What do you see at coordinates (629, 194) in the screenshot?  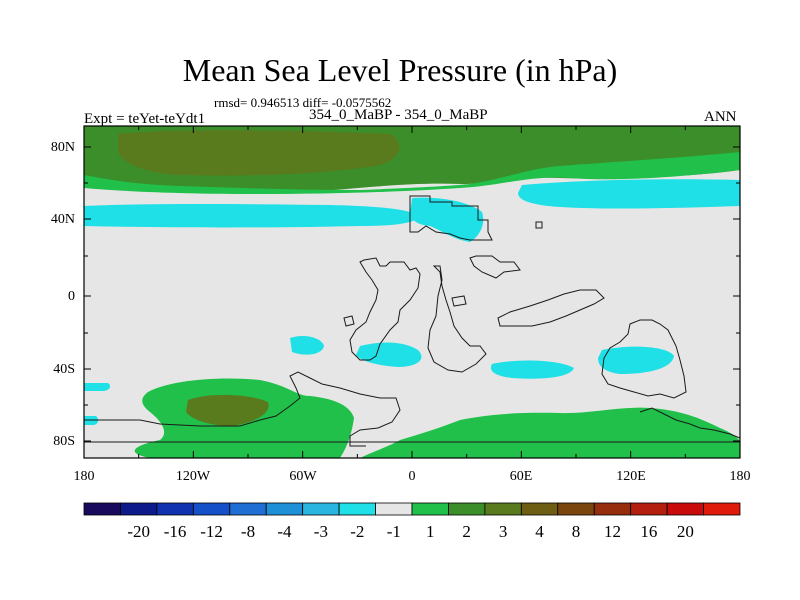 I see `cyan-band-east` at bounding box center [629, 194].